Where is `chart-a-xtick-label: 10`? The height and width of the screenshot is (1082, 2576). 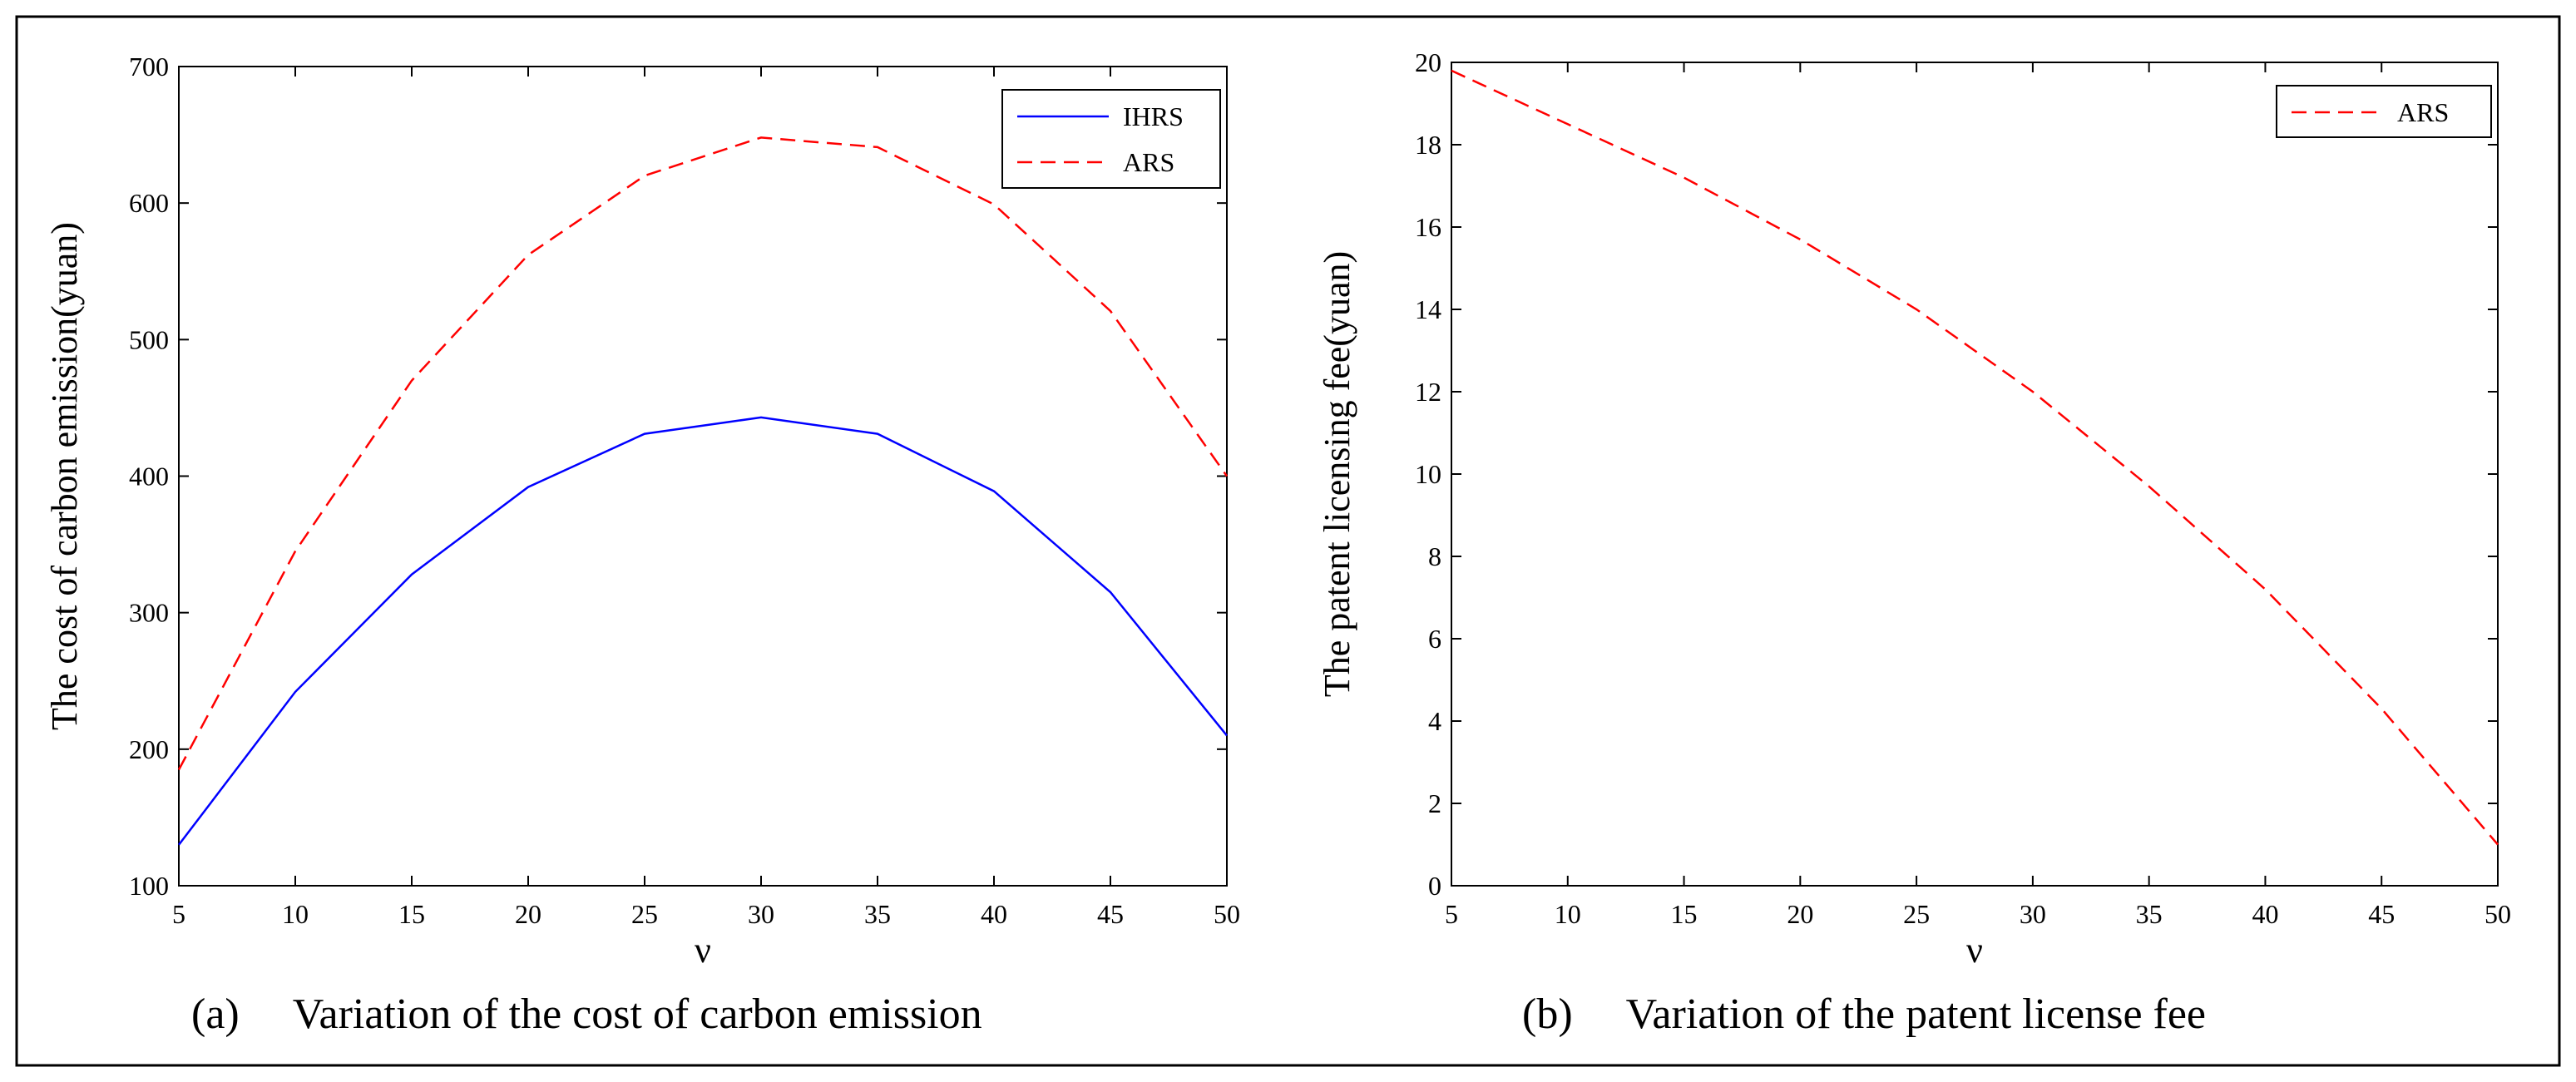
chart-a-xtick-label: 10 is located at coordinates (295, 914).